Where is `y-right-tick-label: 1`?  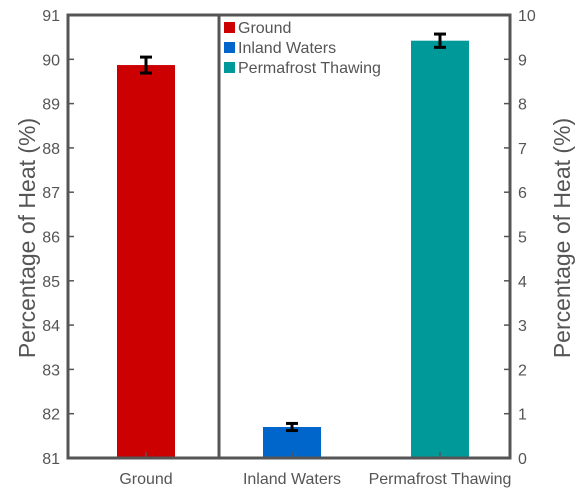
y-right-tick-label: 1 is located at coordinates (522, 415).